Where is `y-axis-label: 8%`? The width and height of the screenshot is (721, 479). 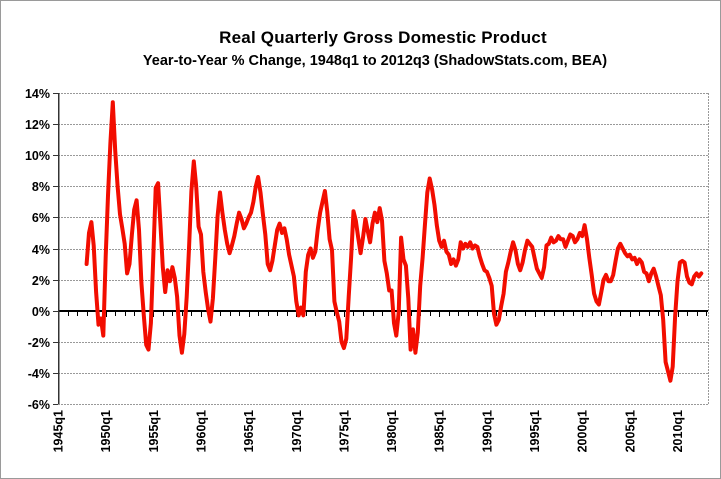
y-axis-label: 8% is located at coordinates (41, 187).